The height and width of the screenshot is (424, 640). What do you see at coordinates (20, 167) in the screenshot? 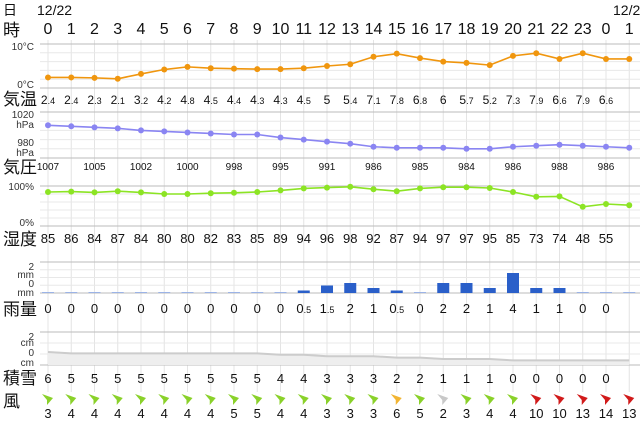
I see `label-pressure: 気圧` at bounding box center [20, 167].